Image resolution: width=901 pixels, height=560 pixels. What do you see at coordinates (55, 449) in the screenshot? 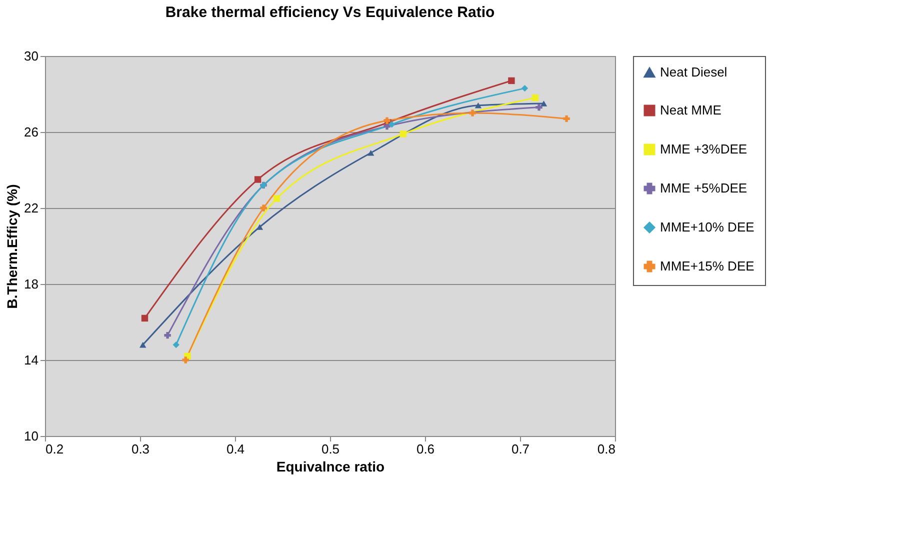
I see `x-tick-label: 0.2` at bounding box center [55, 449].